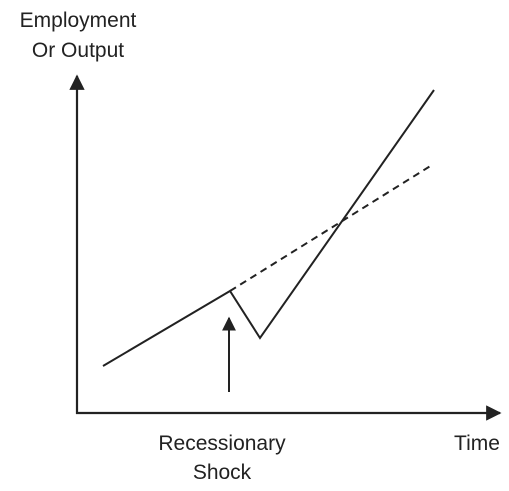 Image resolution: width=509 pixels, height=491 pixels. What do you see at coordinates (222, 443) in the screenshot?
I see `shock-label: Recessionary` at bounding box center [222, 443].